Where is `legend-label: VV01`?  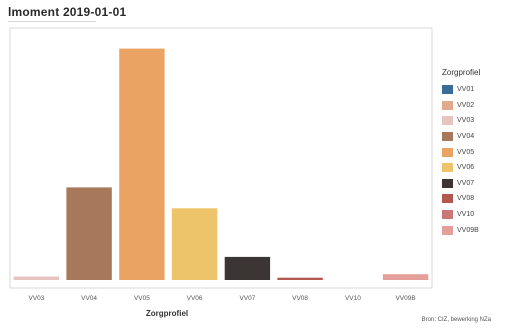
legend-label: VV01 is located at coordinates (466, 90).